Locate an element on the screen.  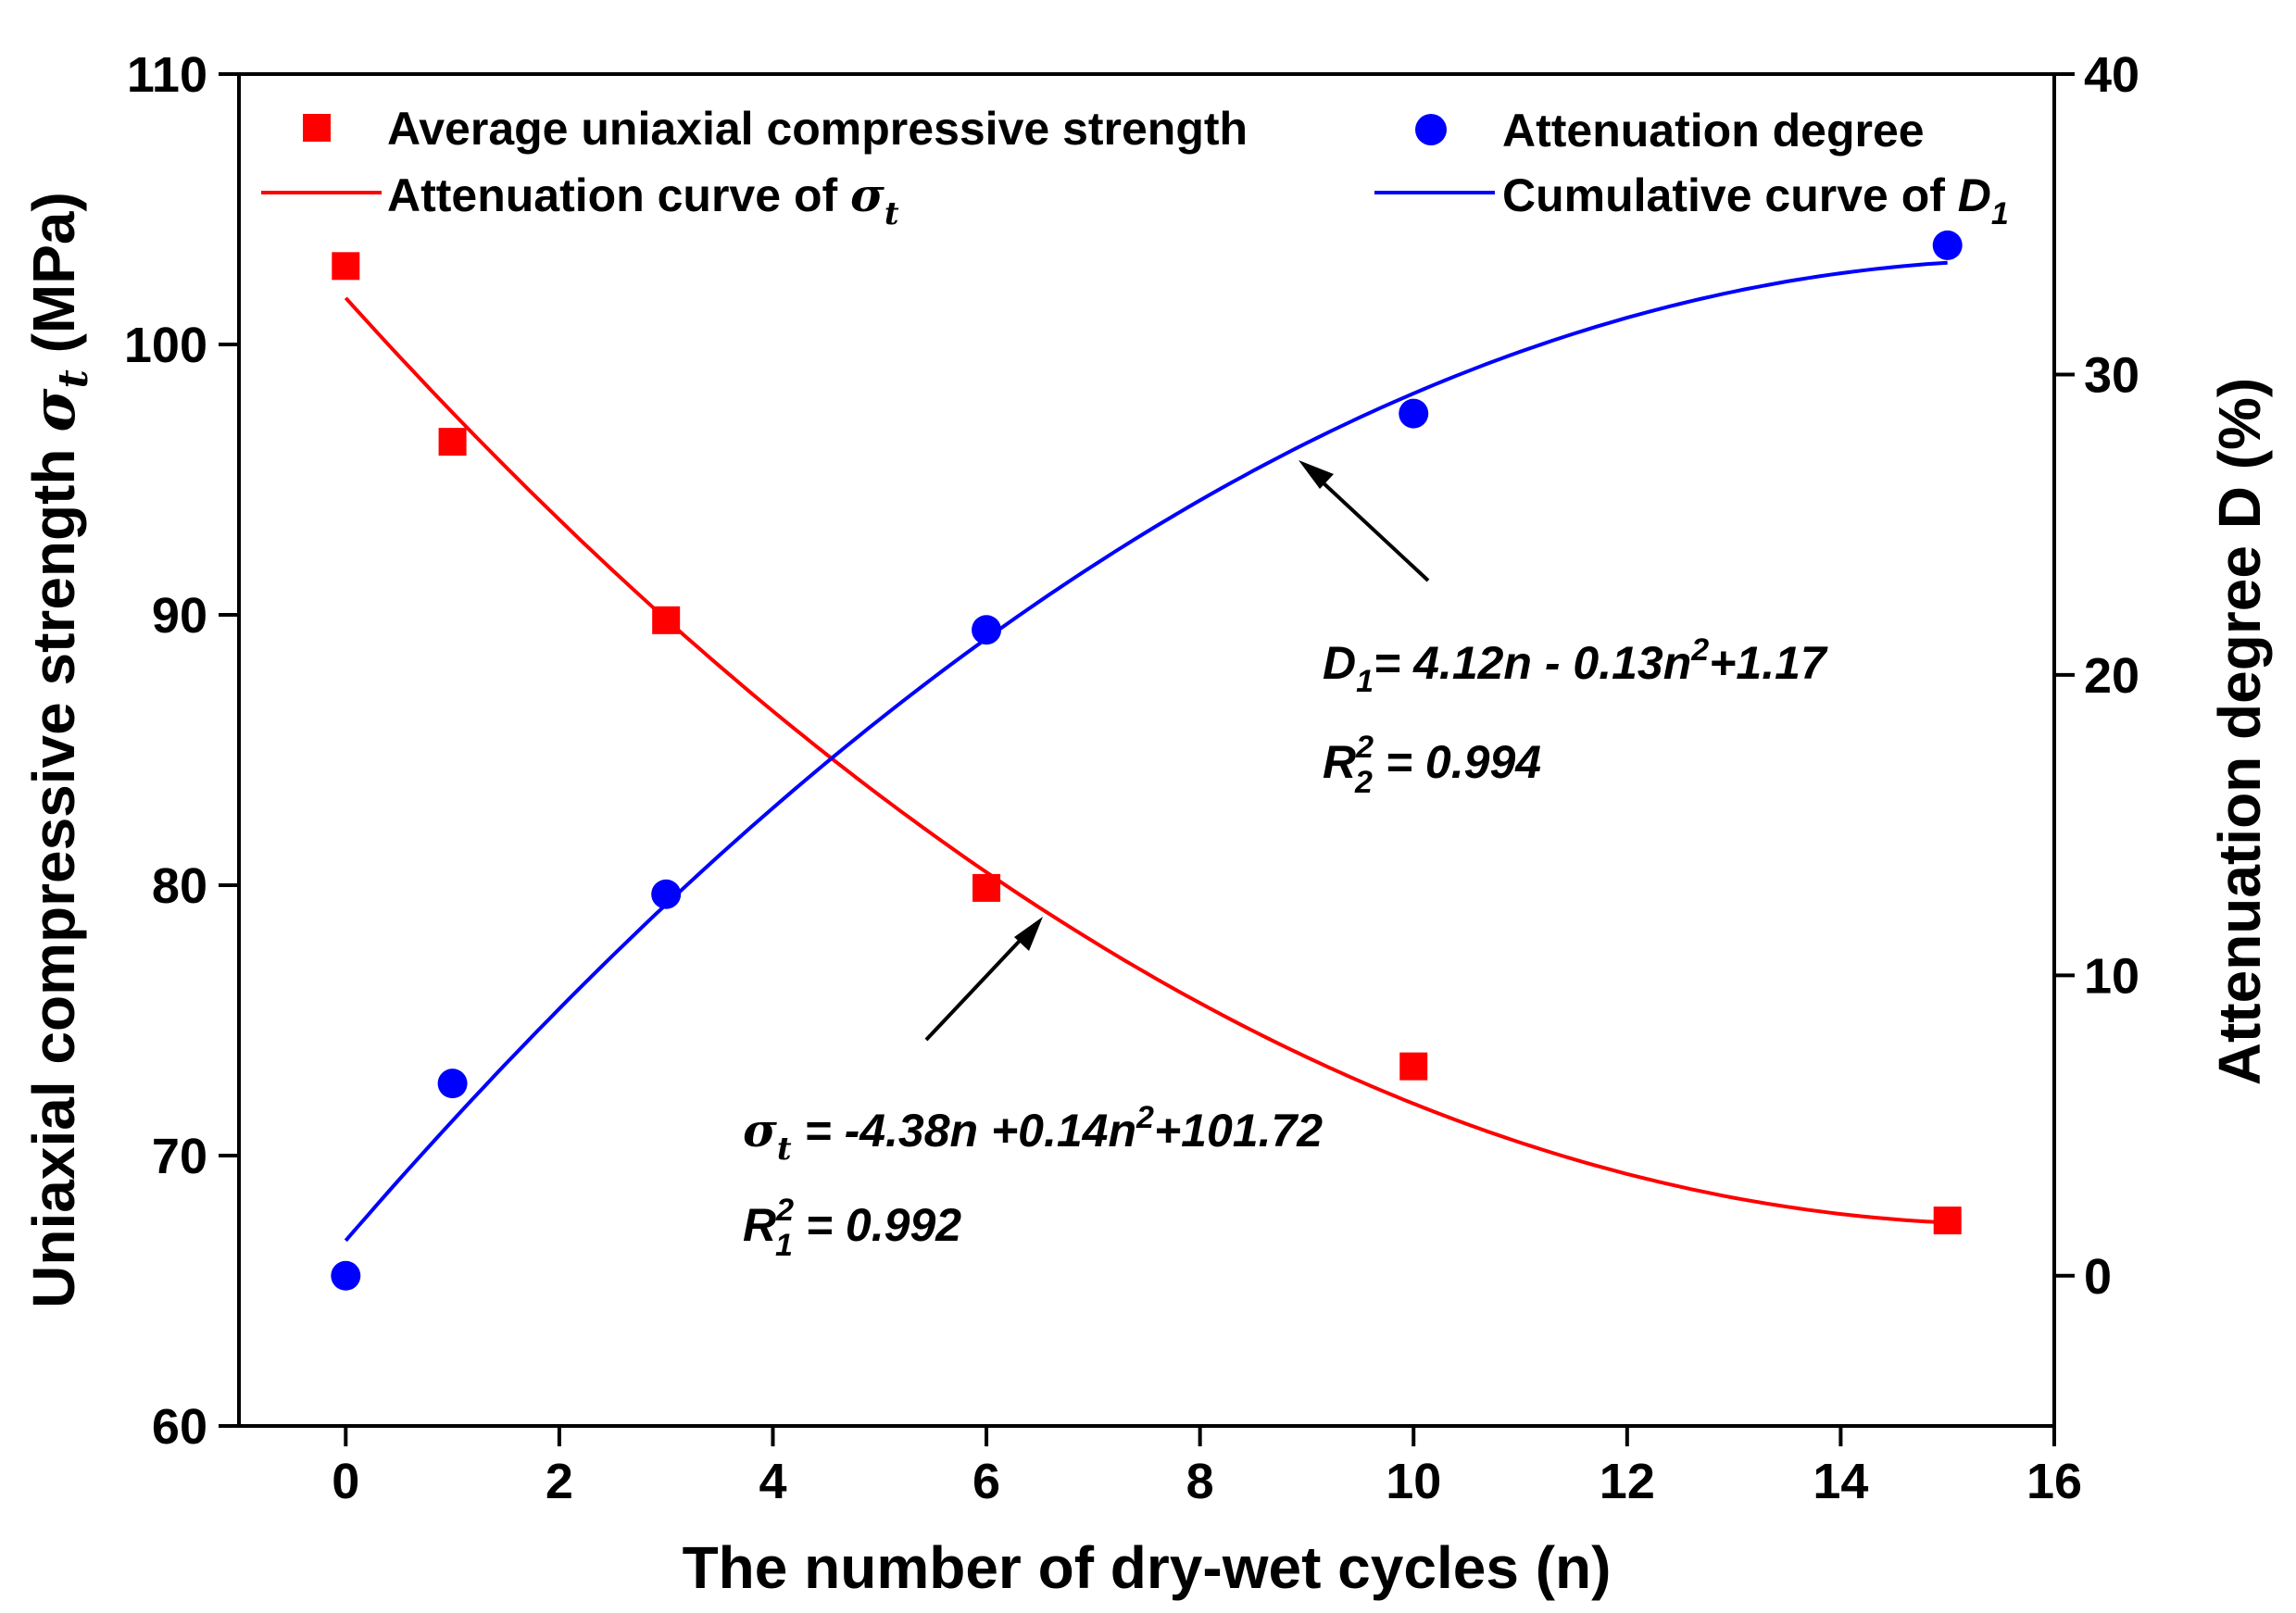
x-tick-label: 4 is located at coordinates (772, 1481).